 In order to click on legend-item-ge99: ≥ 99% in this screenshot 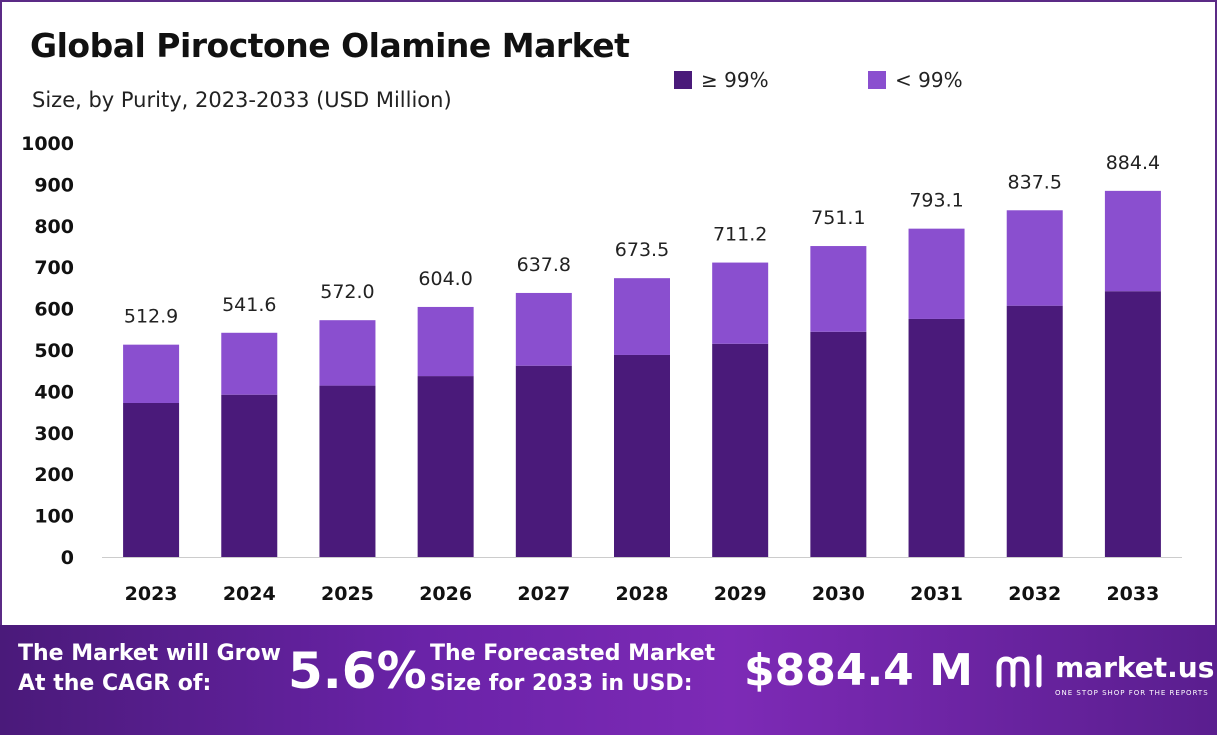, I will do `click(721, 80)`.